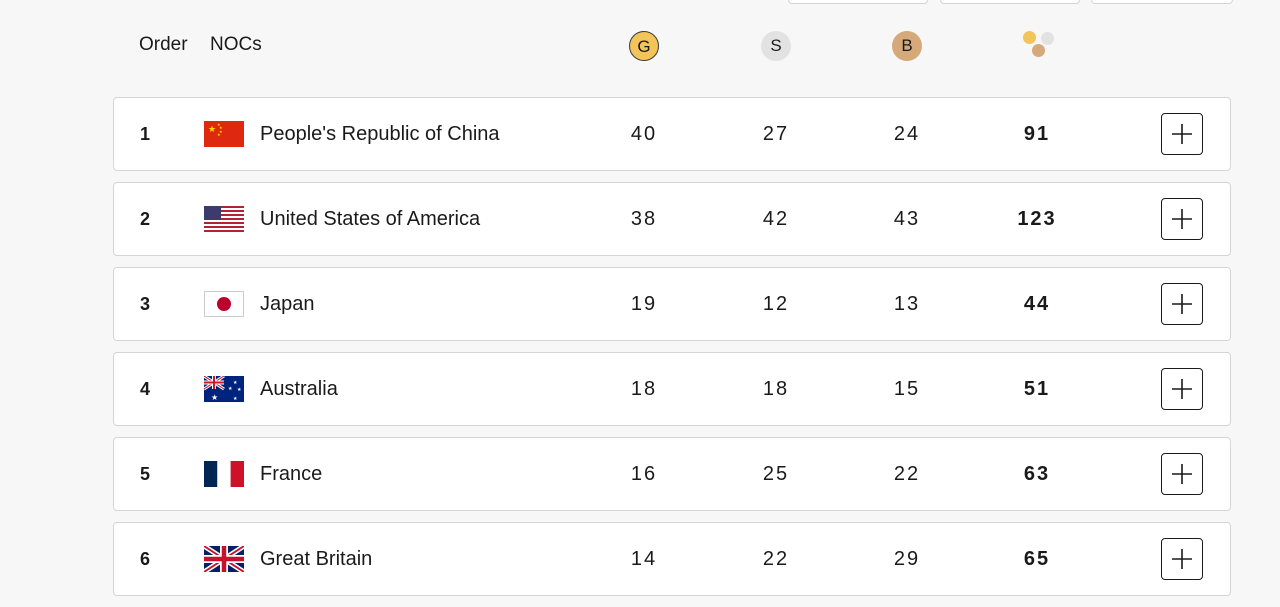 The height and width of the screenshot is (607, 1280). I want to click on china-flag: ★ ★ ★ ★ ★, so click(224, 134).